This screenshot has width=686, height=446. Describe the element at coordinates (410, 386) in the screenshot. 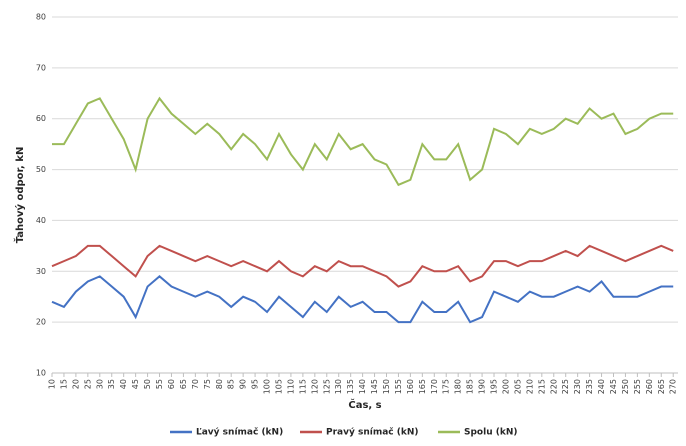

I see `x-tick-label: 160` at that location.